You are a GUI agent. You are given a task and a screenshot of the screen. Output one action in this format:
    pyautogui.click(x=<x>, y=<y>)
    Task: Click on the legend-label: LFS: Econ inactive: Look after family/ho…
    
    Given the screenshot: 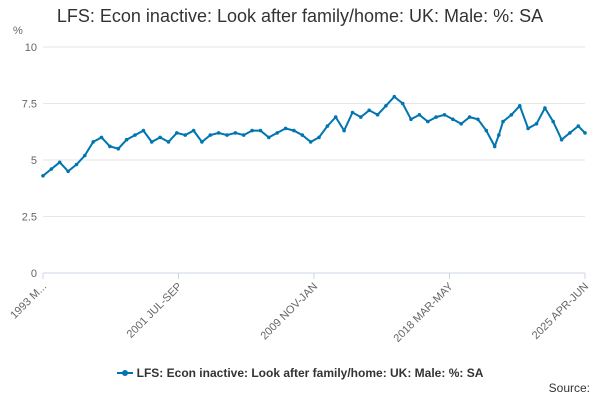 What is the action you would take?
    pyautogui.click(x=310, y=373)
    